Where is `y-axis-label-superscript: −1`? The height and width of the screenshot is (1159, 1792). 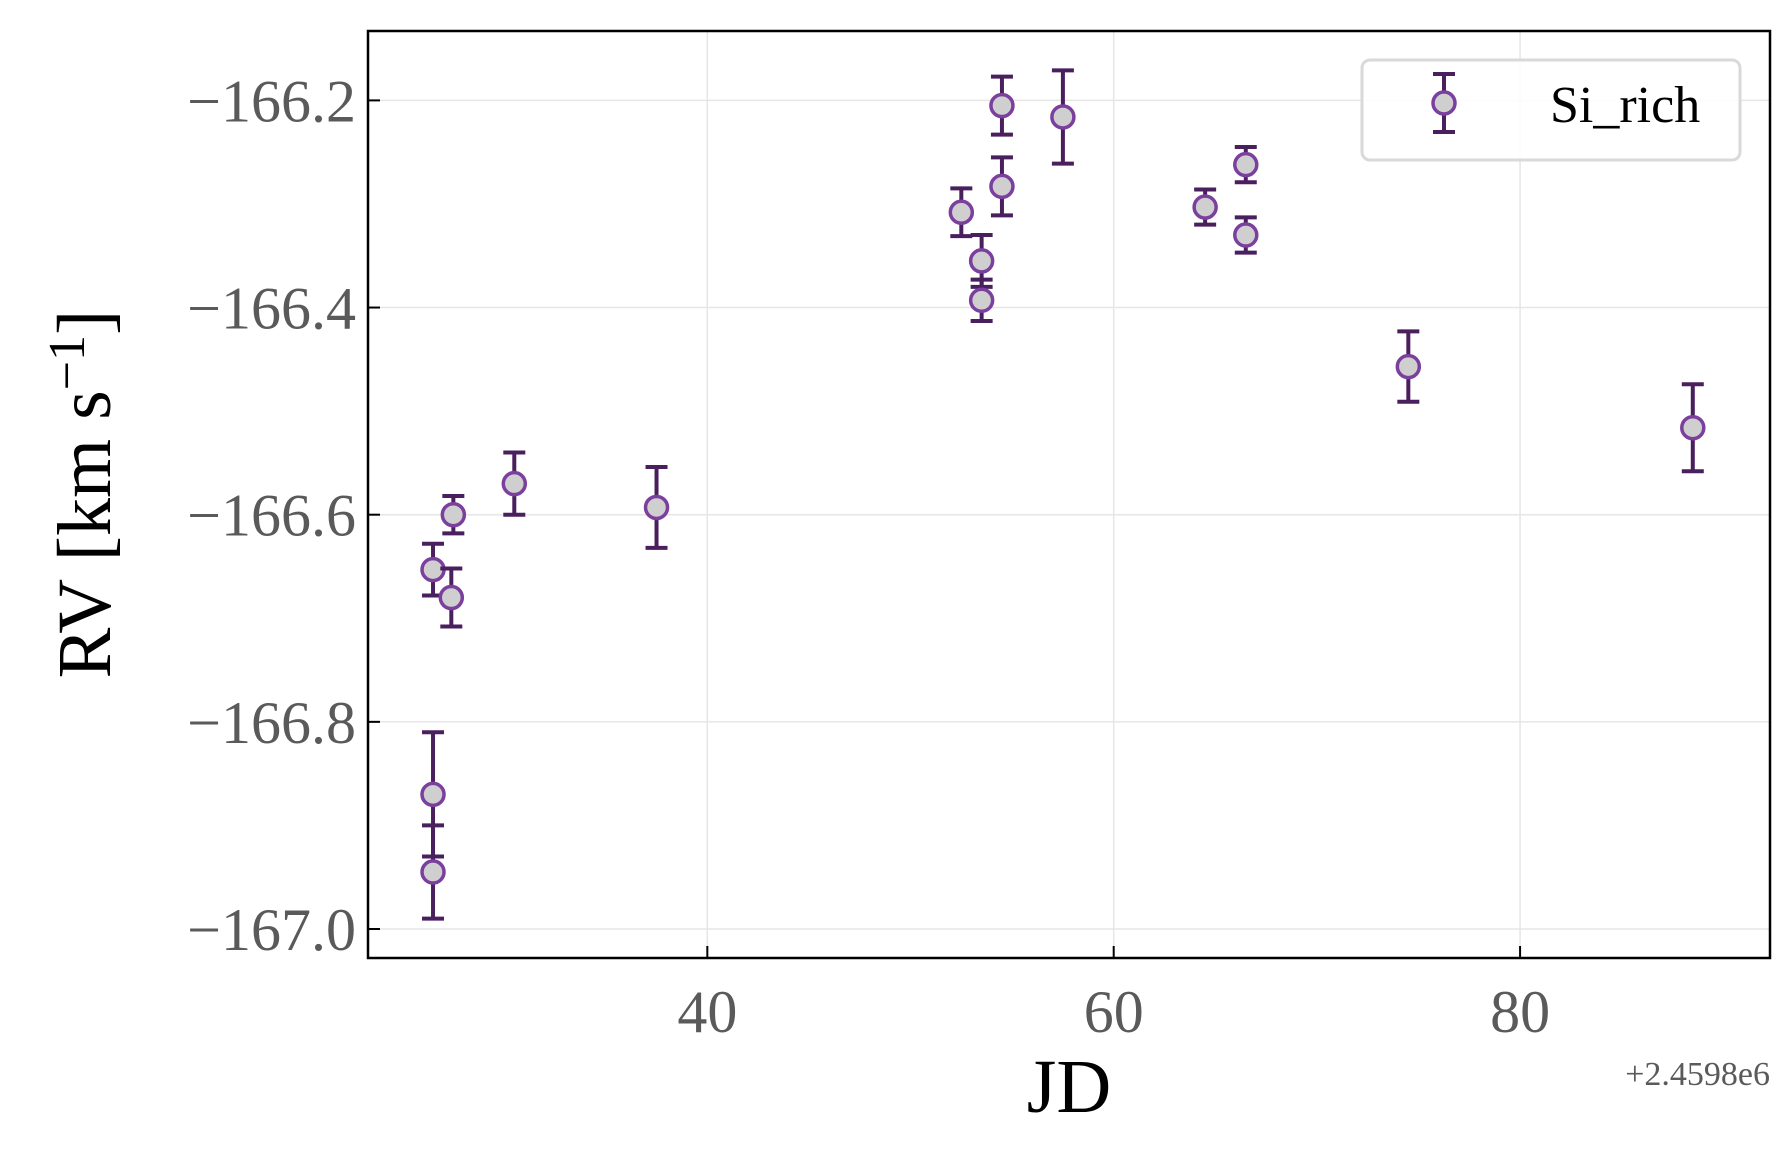 y-axis-label-superscript: −1 is located at coordinates (67, 362).